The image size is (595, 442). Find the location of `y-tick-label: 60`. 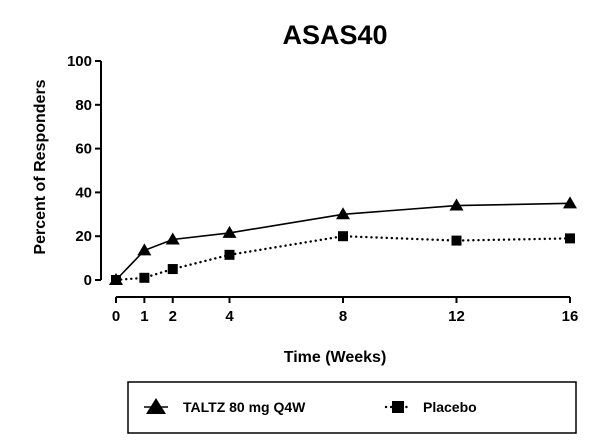

y-tick-label: 60 is located at coordinates (83, 149).